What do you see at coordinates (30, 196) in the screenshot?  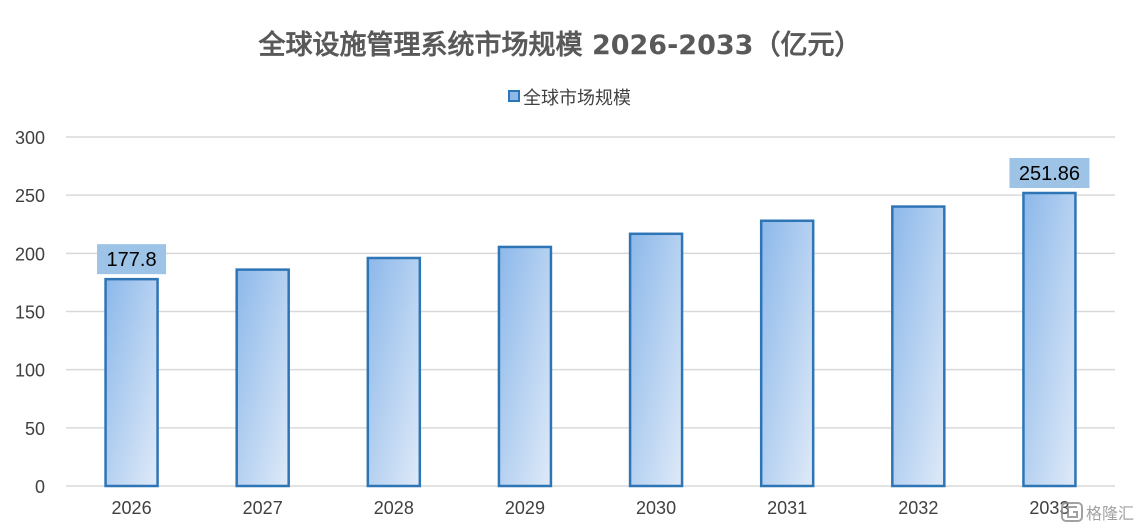 I see `y-tick-label: 250` at bounding box center [30, 196].